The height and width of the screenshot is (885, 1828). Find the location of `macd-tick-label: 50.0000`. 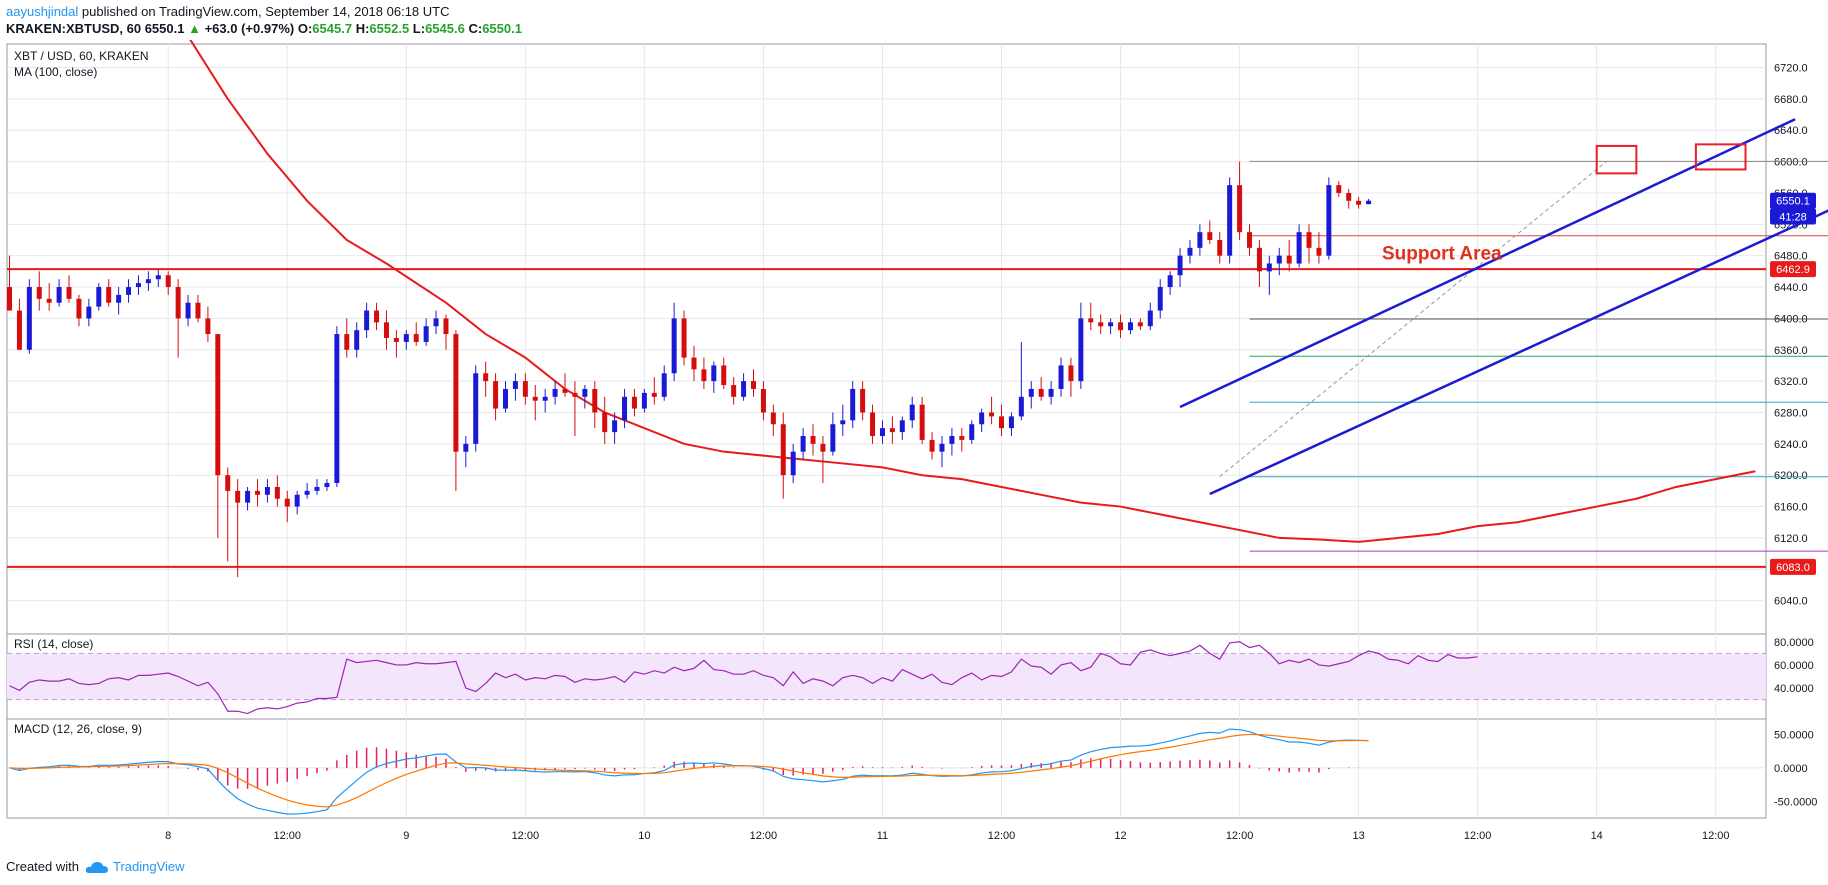

macd-tick-label: 50.0000 is located at coordinates (1794, 735).